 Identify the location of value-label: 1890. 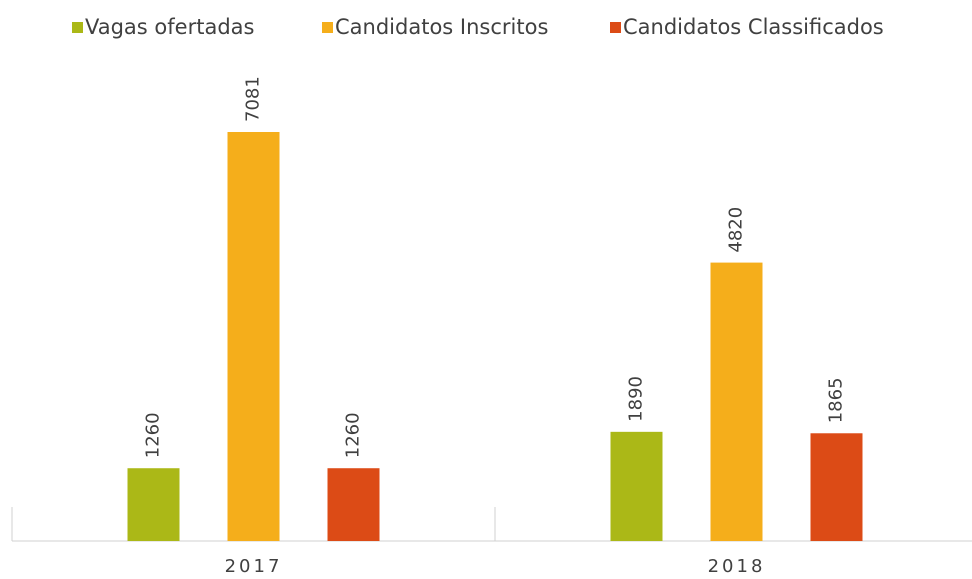
(636, 399).